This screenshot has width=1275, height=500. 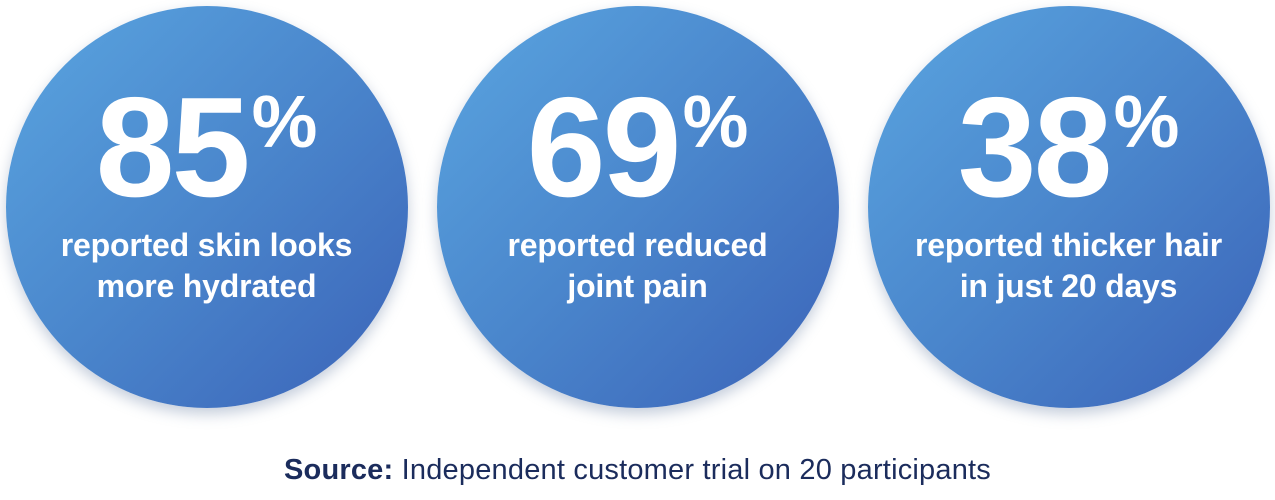 I want to click on stat-caption-line: reported skin looks, so click(x=206, y=245).